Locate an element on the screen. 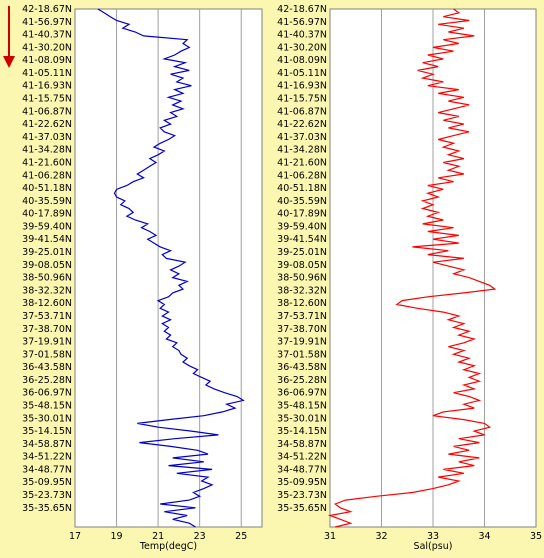 The width and height of the screenshot is (544, 558). temp-lat-label: 35-30.01N is located at coordinates (47, 418).